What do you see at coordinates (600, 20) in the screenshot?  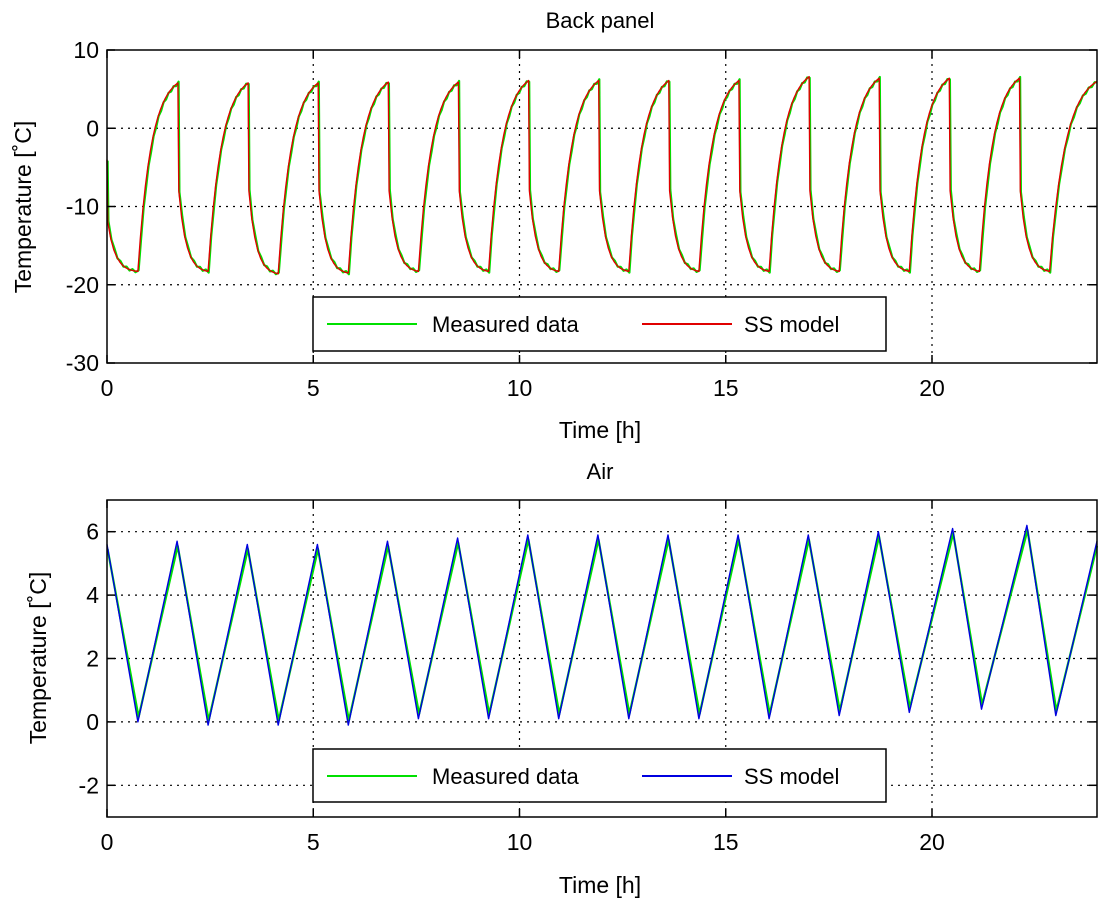 I see `chart-title: Back panel` at bounding box center [600, 20].